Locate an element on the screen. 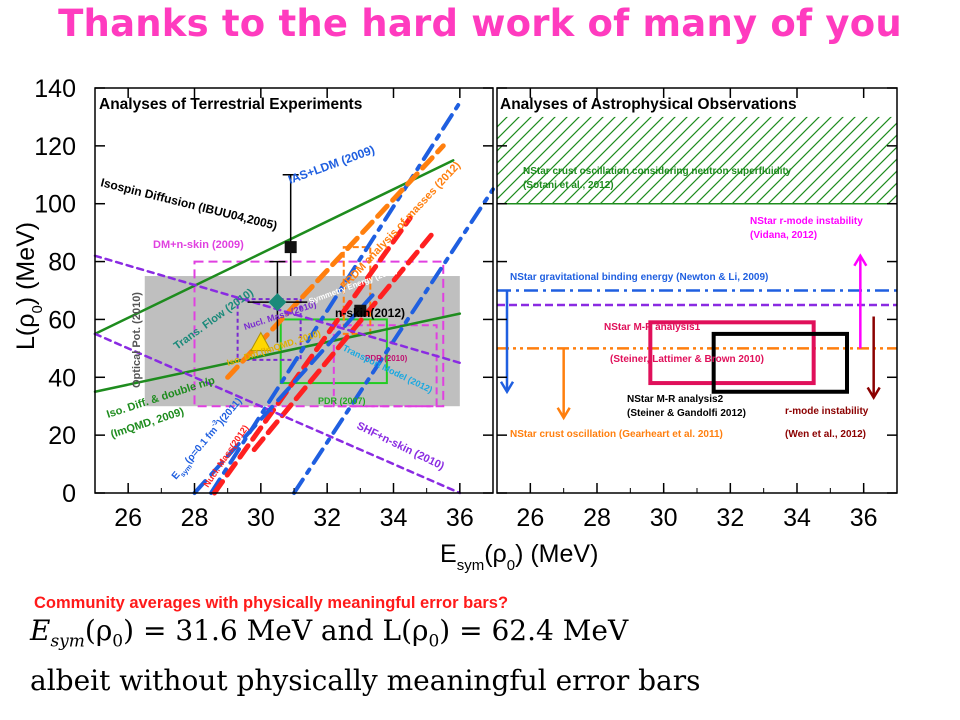  left-label-4: Optical Pot. (2010) is located at coordinates (137, 340).